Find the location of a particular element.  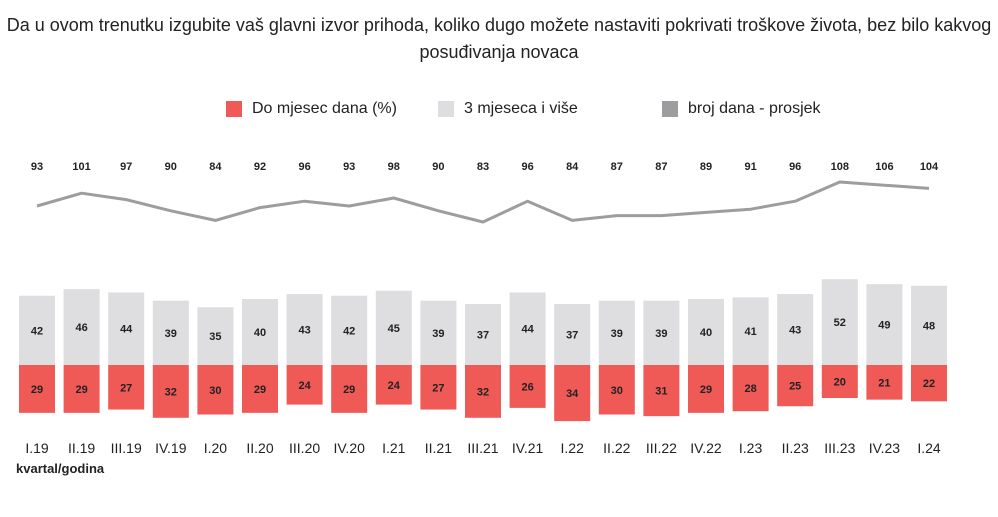

x-tick-12: I.22 is located at coordinates (573, 448).